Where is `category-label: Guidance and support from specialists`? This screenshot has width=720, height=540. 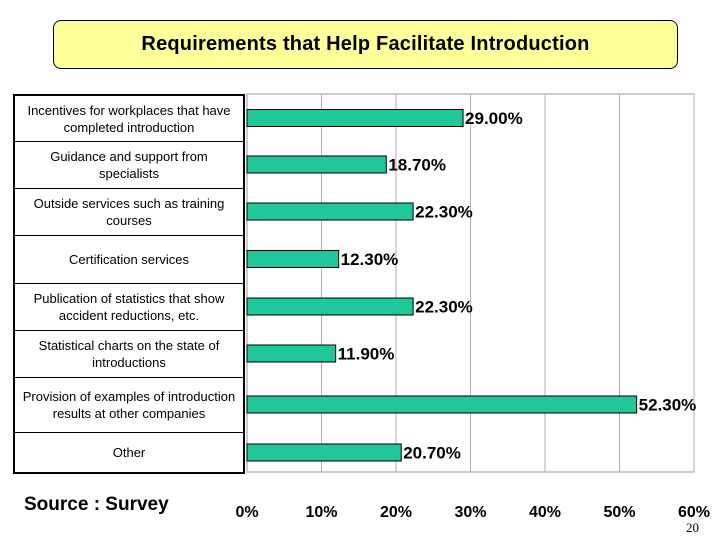 category-label: Guidance and support from specialists is located at coordinates (129, 165).